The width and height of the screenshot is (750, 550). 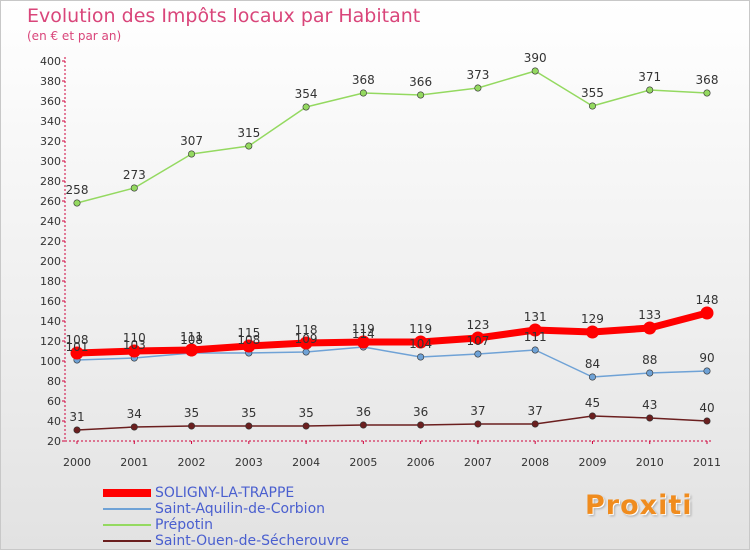 I want to click on y-tick-label: 120, so click(x=50, y=341).